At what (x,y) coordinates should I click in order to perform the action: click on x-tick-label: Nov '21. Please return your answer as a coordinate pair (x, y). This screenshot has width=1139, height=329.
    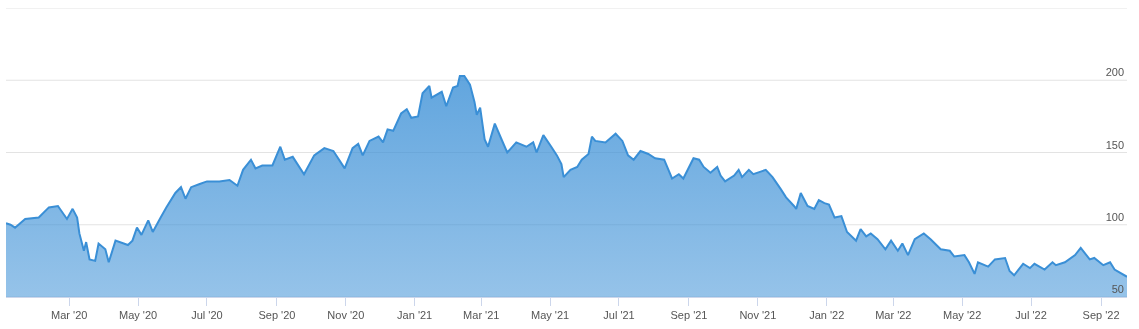
    Looking at the image, I should click on (758, 315).